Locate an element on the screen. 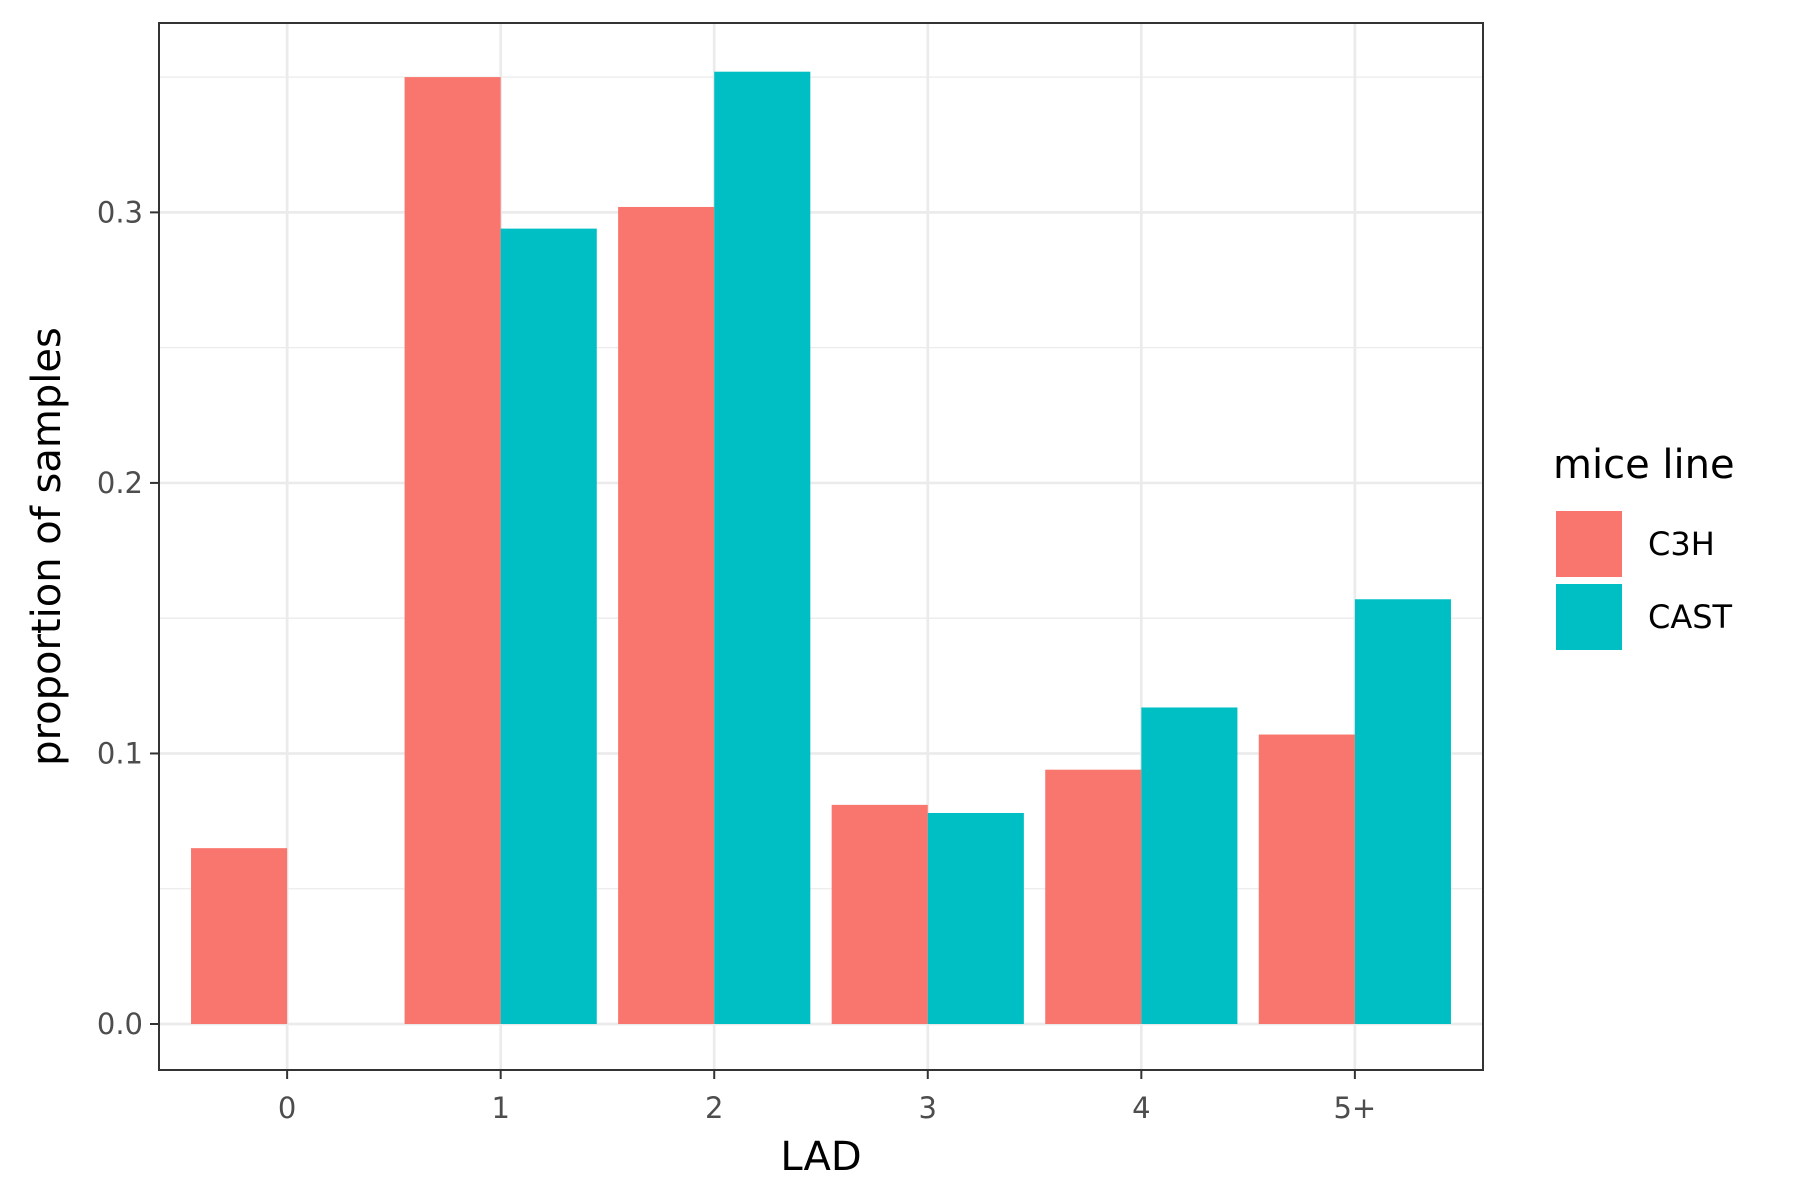 The width and height of the screenshot is (1800, 1200). x-tick-label: 2 is located at coordinates (714, 1108).